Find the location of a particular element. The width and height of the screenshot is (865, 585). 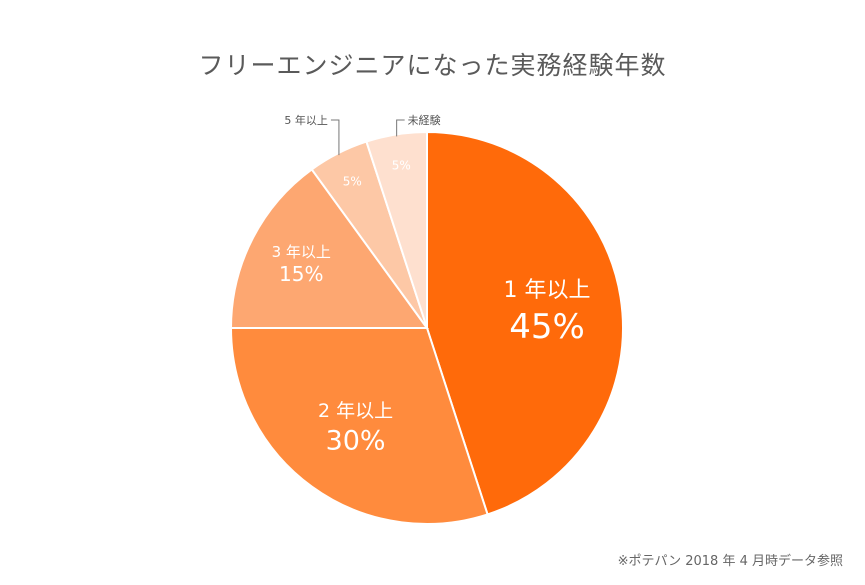

slice-value-label: 45% is located at coordinates (547, 327).